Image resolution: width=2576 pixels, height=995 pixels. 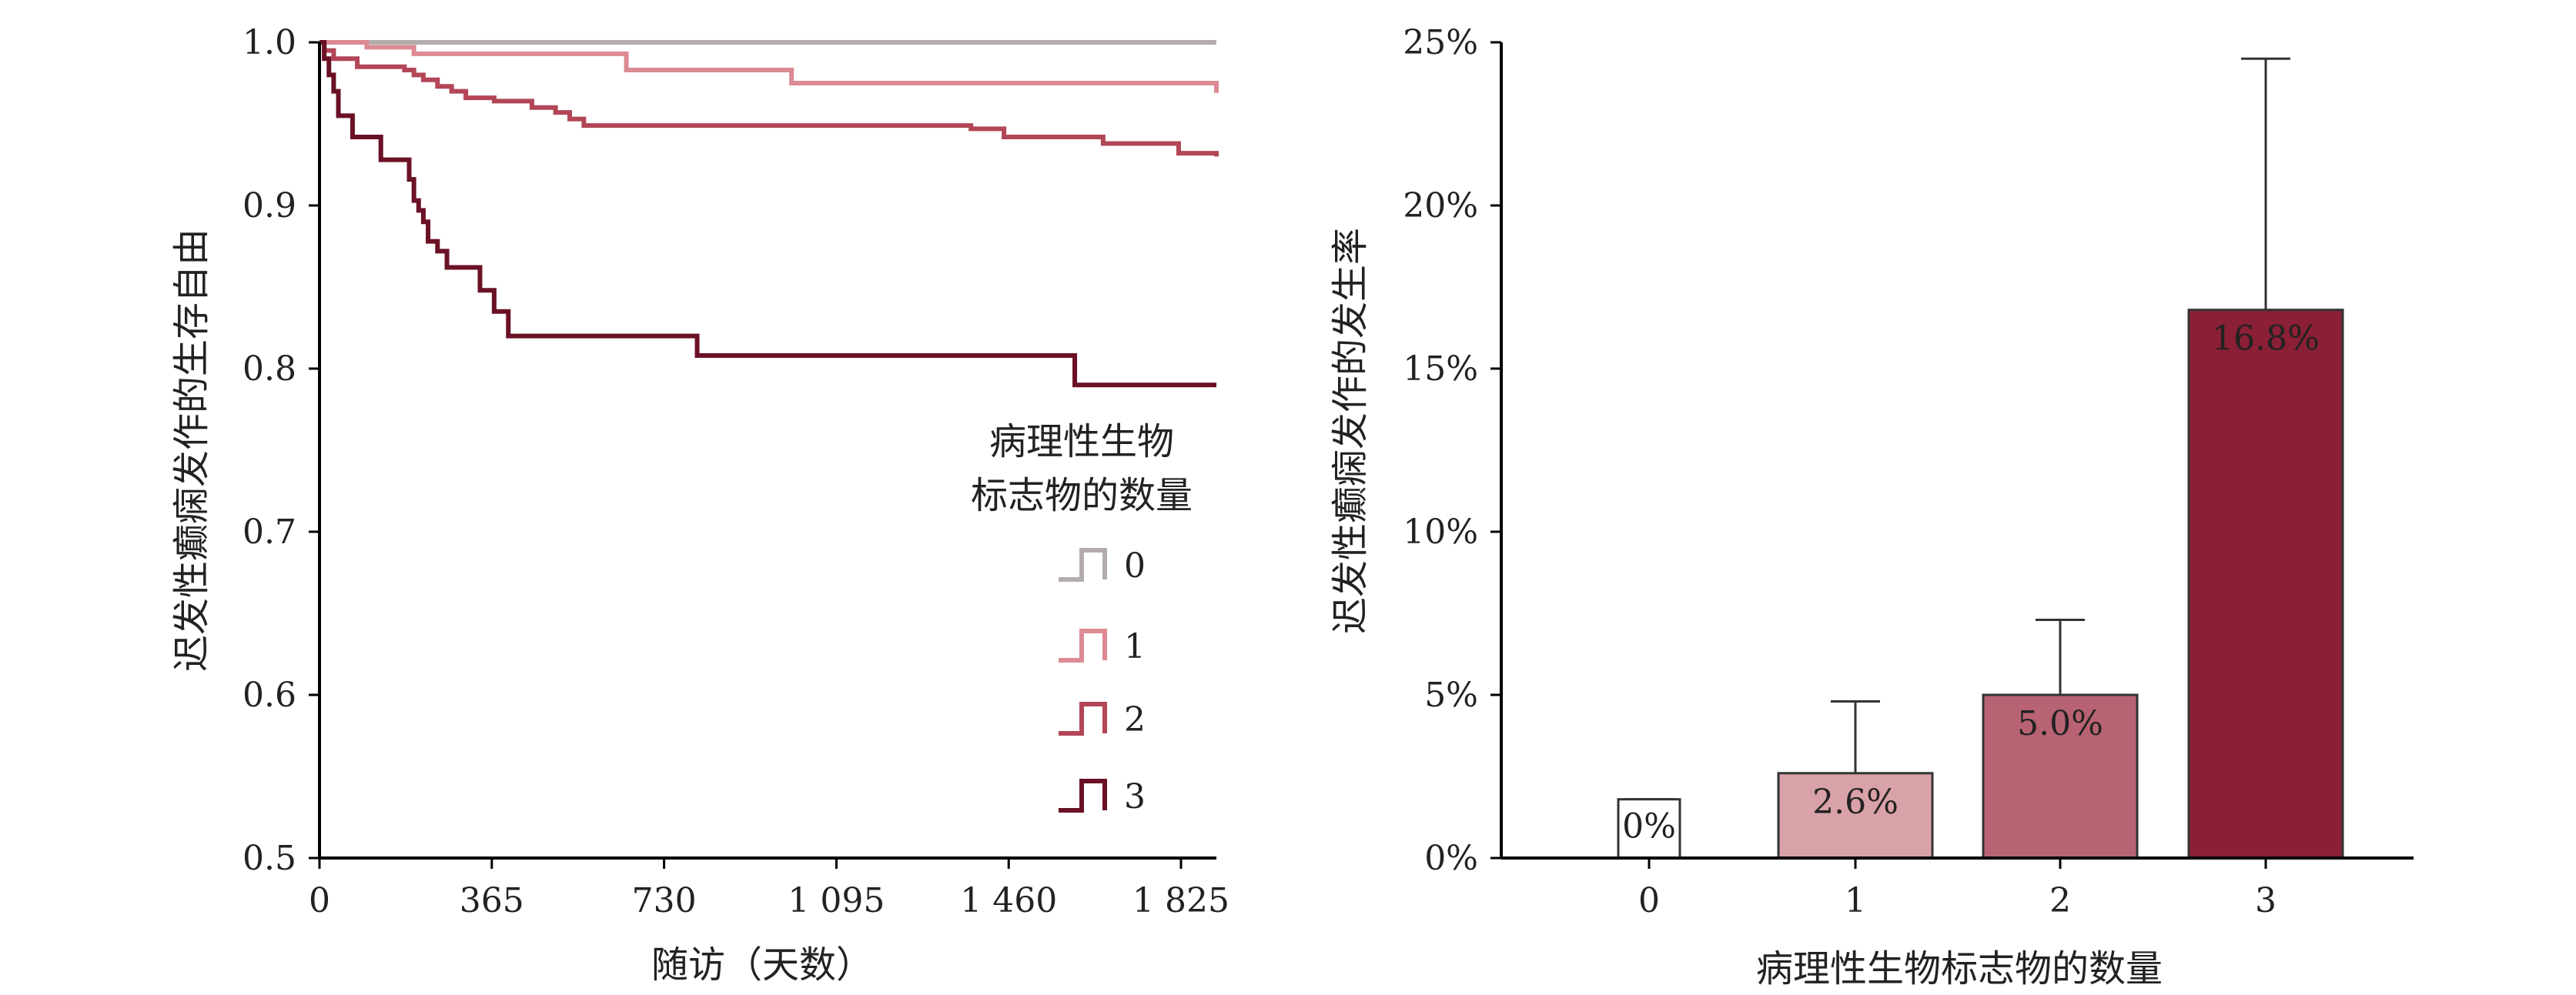 What do you see at coordinates (191, 450) in the screenshot?
I see `km-y-axis-title: 迟发性癫痫发作的生存自由` at bounding box center [191, 450].